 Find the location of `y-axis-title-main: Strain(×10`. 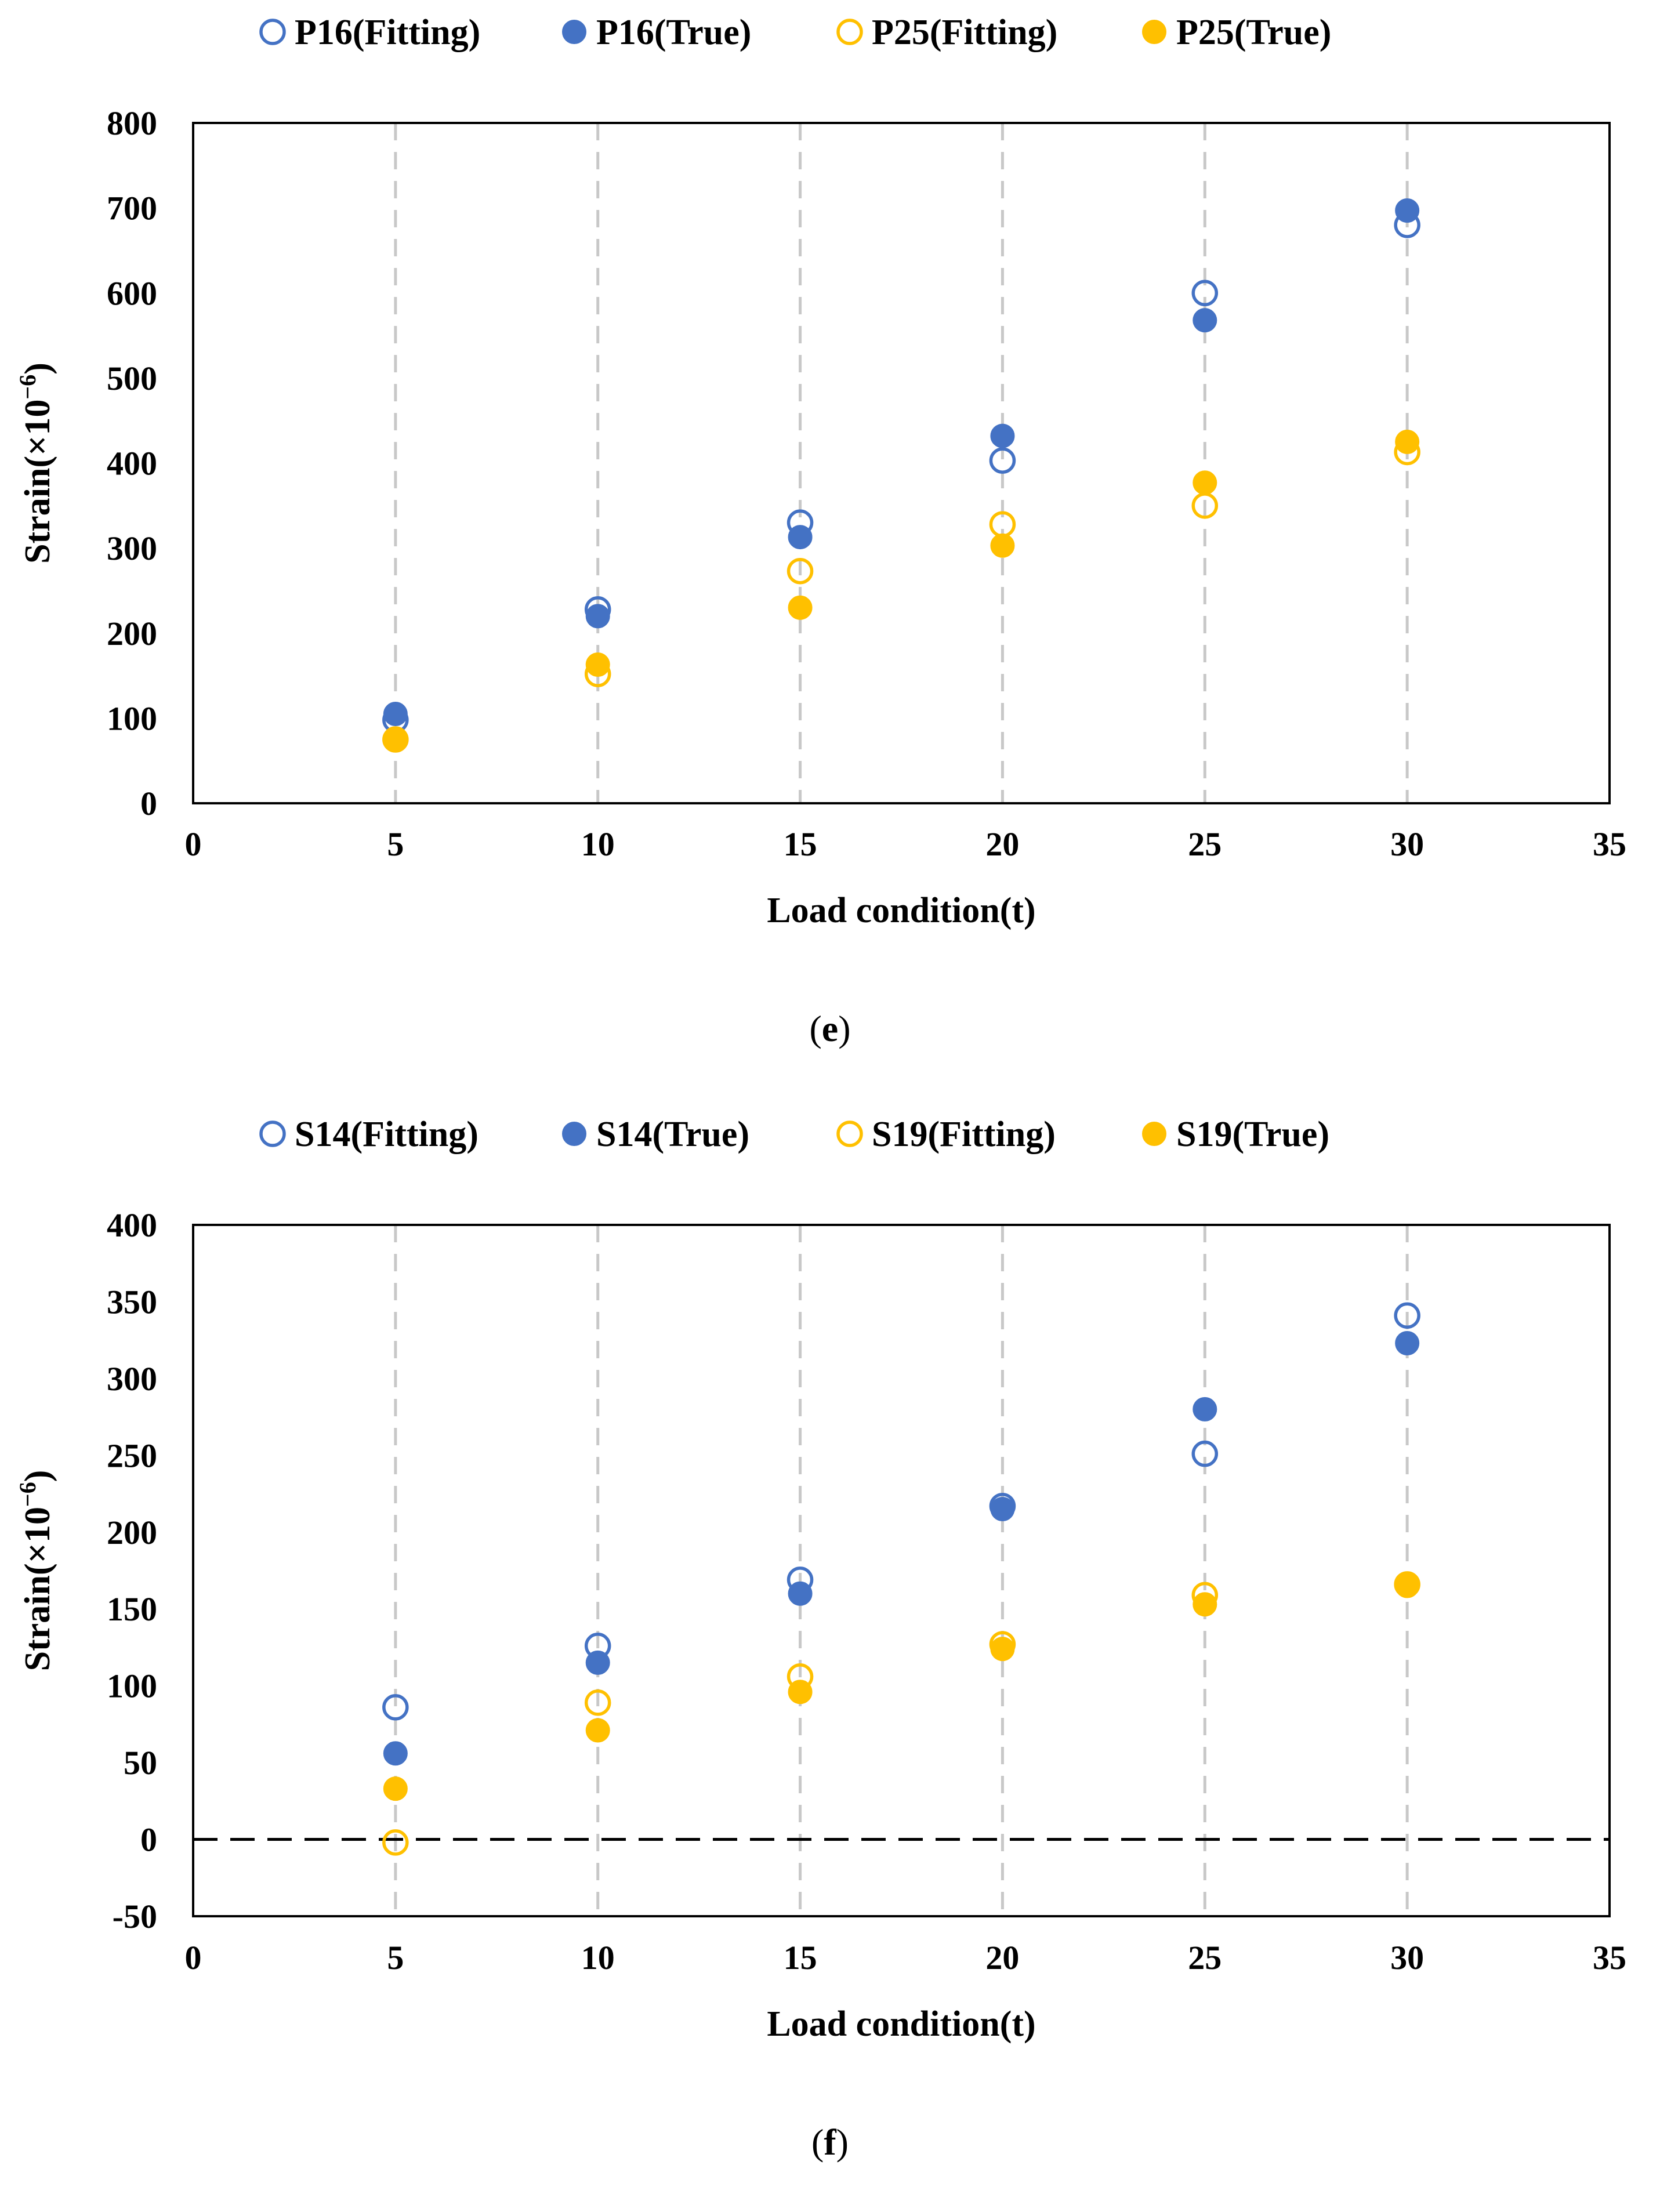

y-axis-title-main: Strain(×10 is located at coordinates (37, 482).